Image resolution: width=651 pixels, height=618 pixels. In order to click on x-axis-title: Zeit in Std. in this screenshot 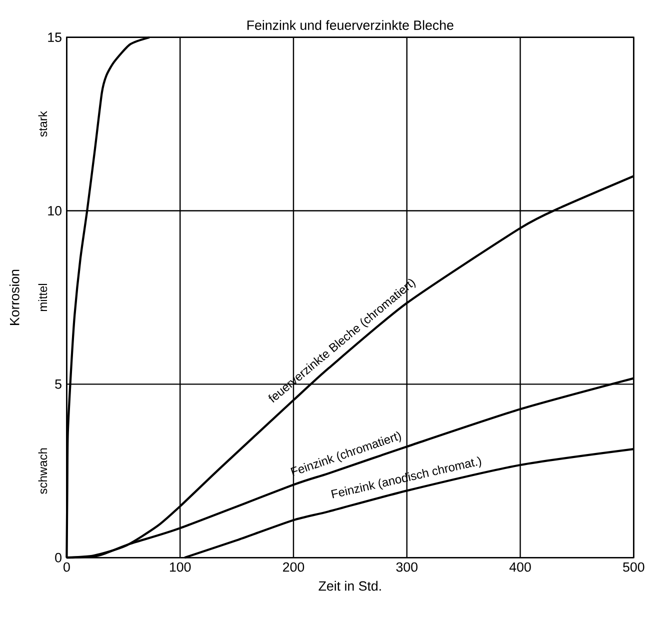, I will do `click(349, 586)`.